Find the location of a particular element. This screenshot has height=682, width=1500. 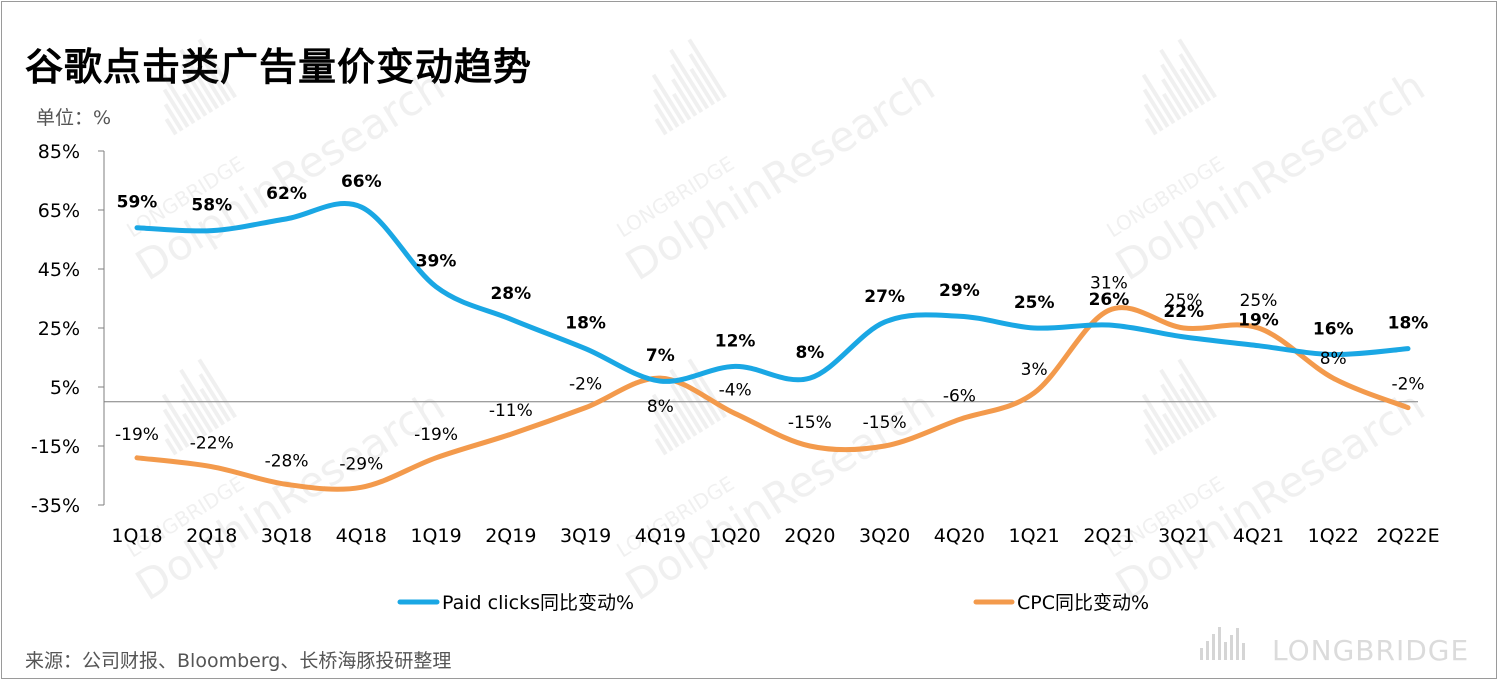

paid-clicks-label: 25% is located at coordinates (1034, 303).